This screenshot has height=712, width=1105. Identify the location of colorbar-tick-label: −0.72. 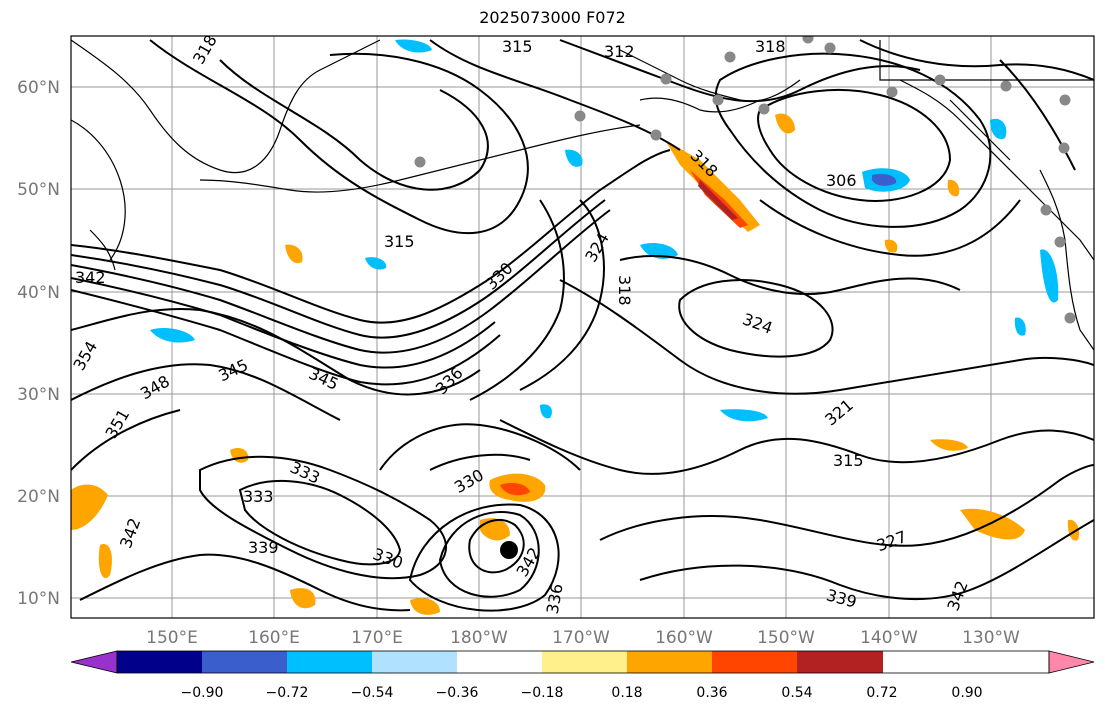
(287, 693).